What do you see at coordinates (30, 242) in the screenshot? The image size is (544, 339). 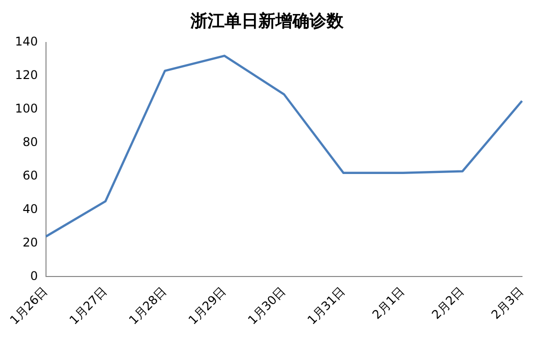 I see `y-tick-label: 20` at bounding box center [30, 242].